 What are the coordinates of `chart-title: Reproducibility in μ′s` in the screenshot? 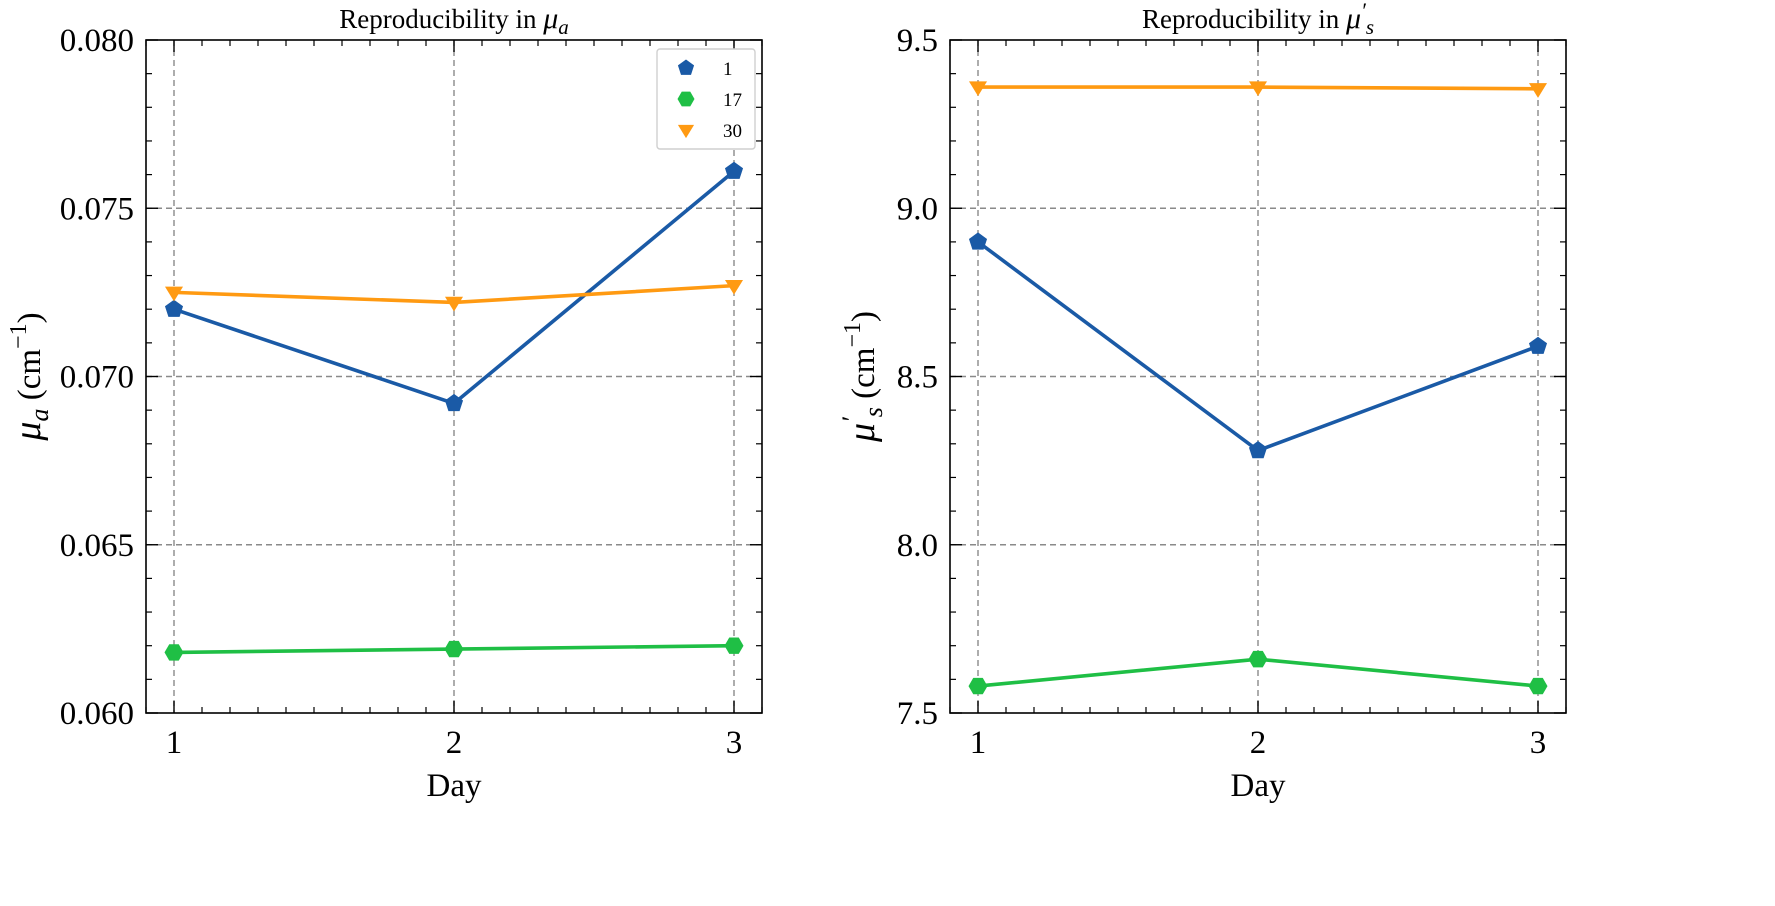 It's located at (1258, 19).